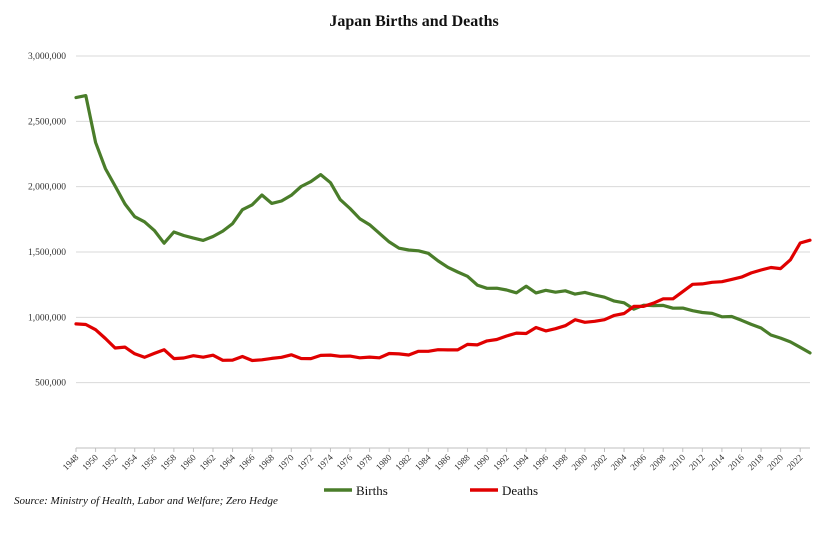 This screenshot has width=828, height=533. Describe the element at coordinates (372, 490) in the screenshot. I see `legend-label-births: Births` at that location.